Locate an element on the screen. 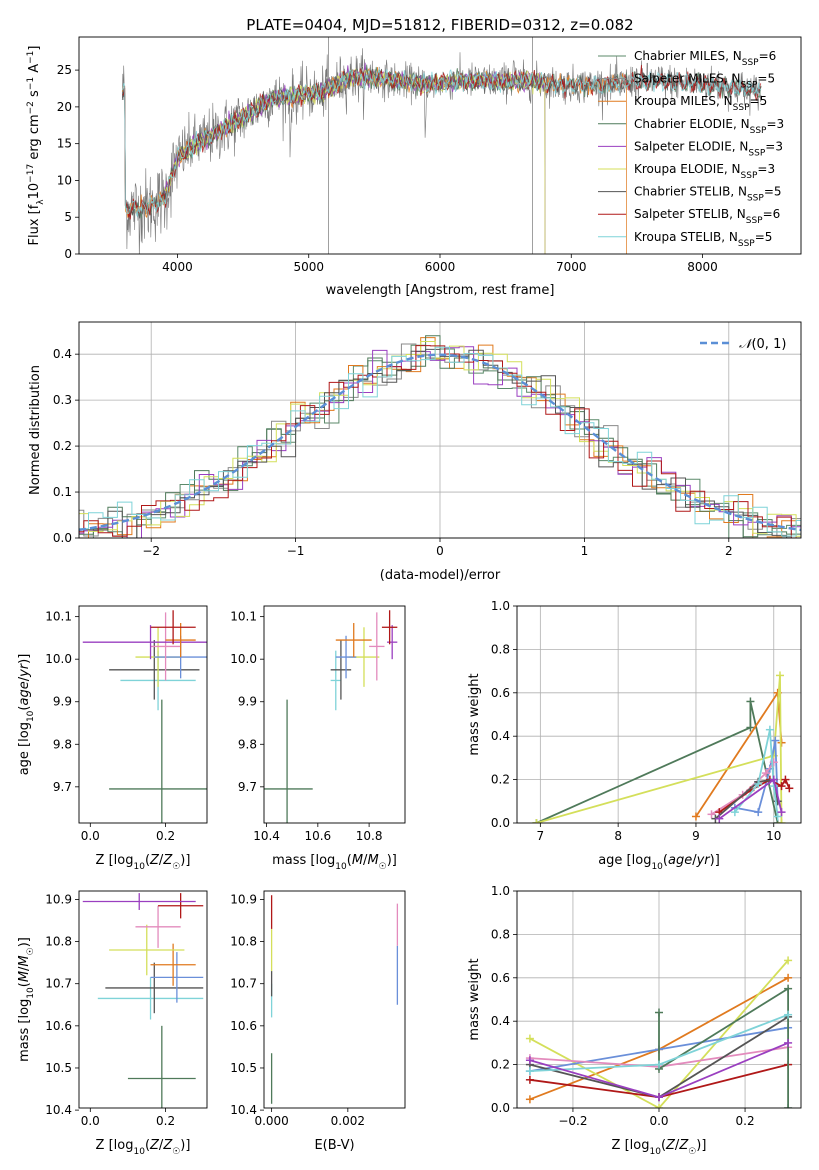 The width and height of the screenshot is (819, 1170). x-tick-label: 5000 is located at coordinates (308, 267).